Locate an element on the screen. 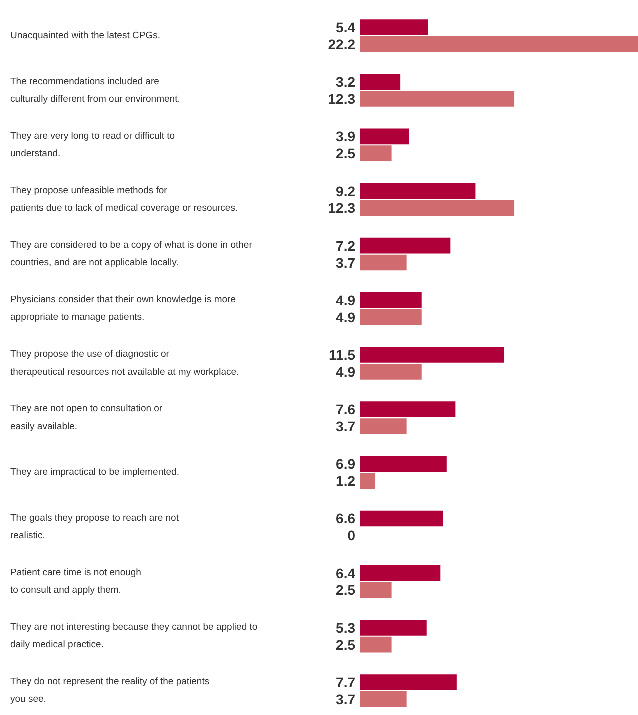 Image resolution: width=638 pixels, height=715 pixels. data-label: 6.6 is located at coordinates (346, 518).